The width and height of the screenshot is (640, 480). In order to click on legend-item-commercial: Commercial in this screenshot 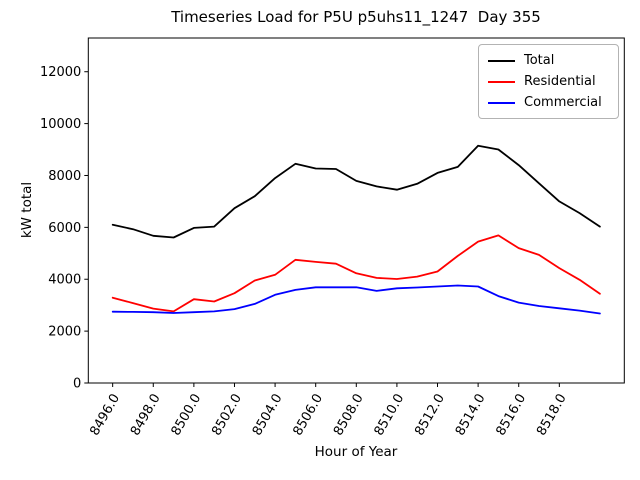, I will do `click(549, 102)`.